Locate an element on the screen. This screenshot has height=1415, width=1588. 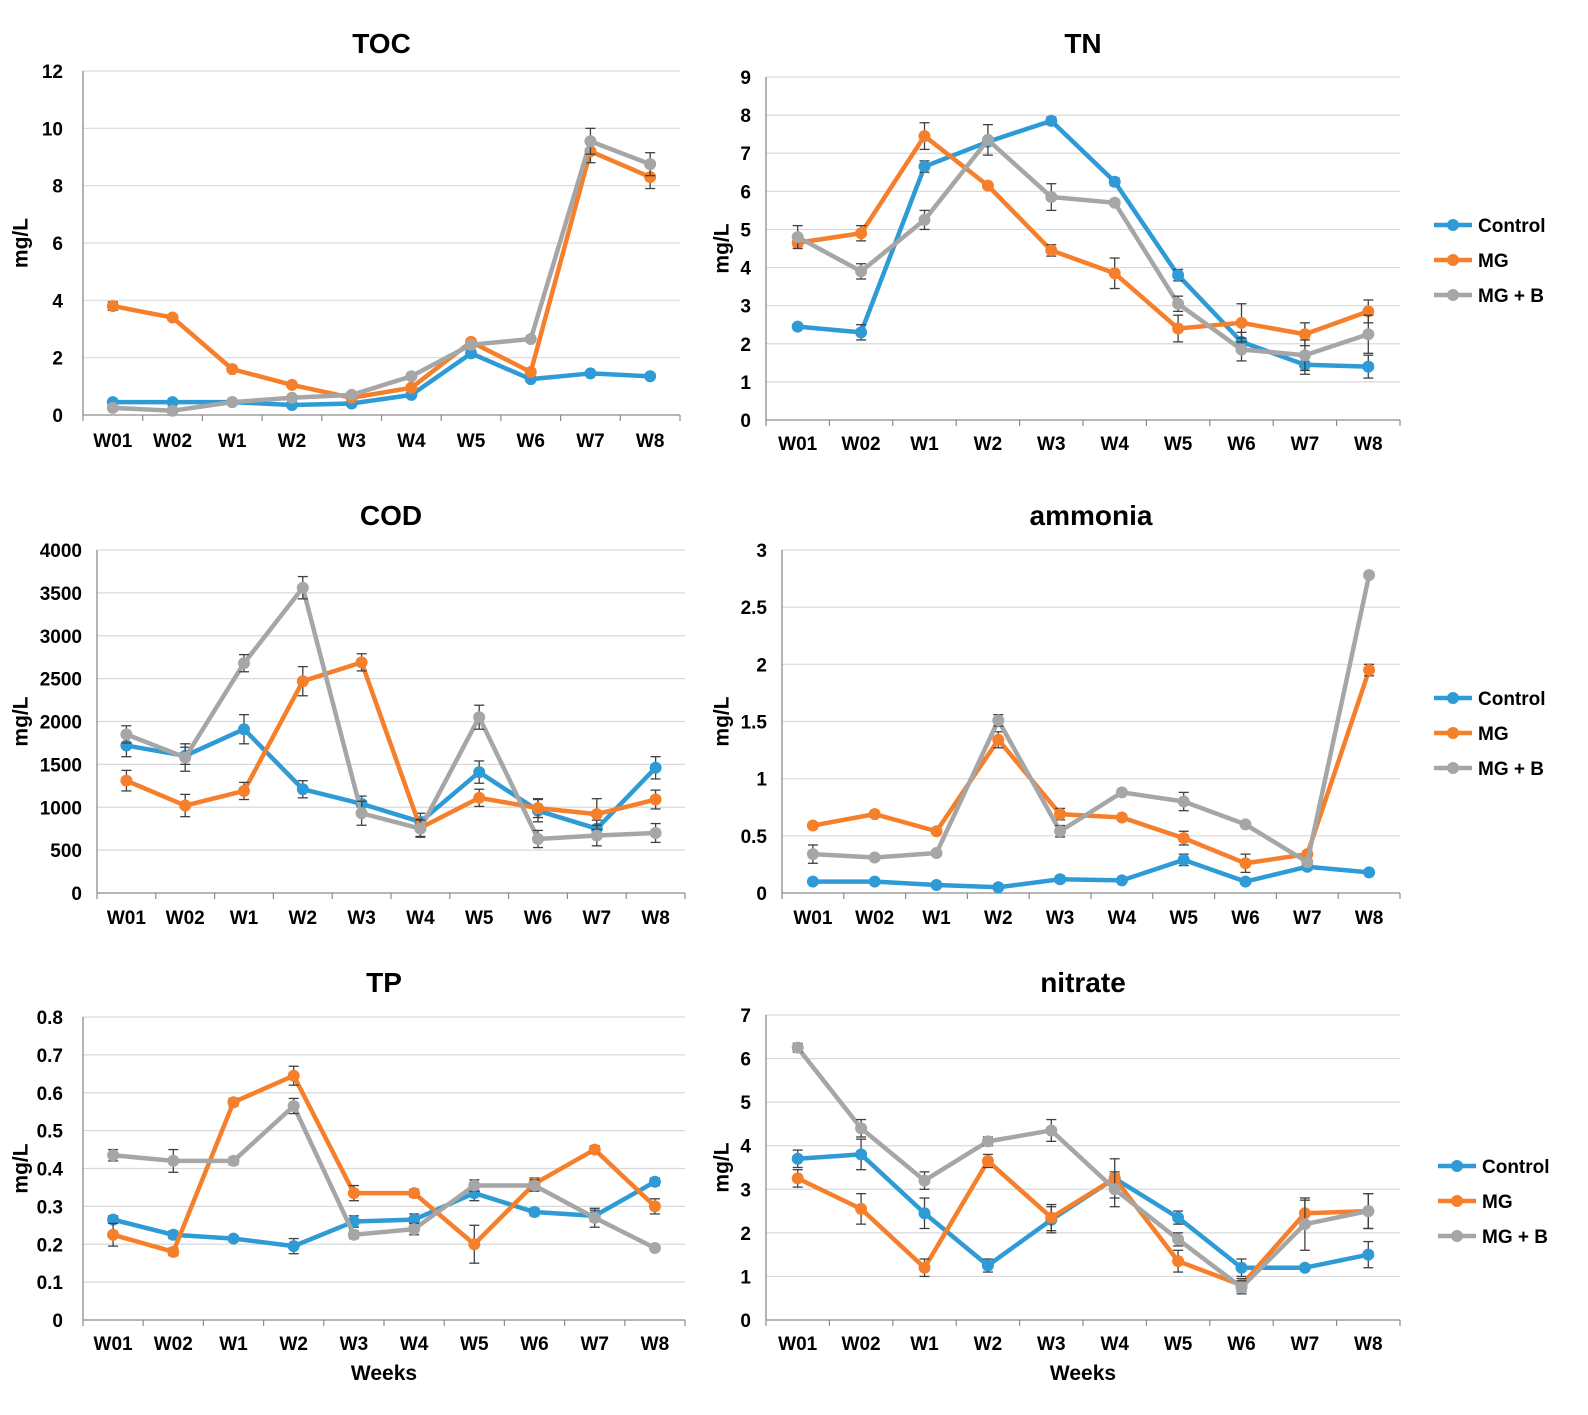
y-tick-label: 6 is located at coordinates (57, 244).